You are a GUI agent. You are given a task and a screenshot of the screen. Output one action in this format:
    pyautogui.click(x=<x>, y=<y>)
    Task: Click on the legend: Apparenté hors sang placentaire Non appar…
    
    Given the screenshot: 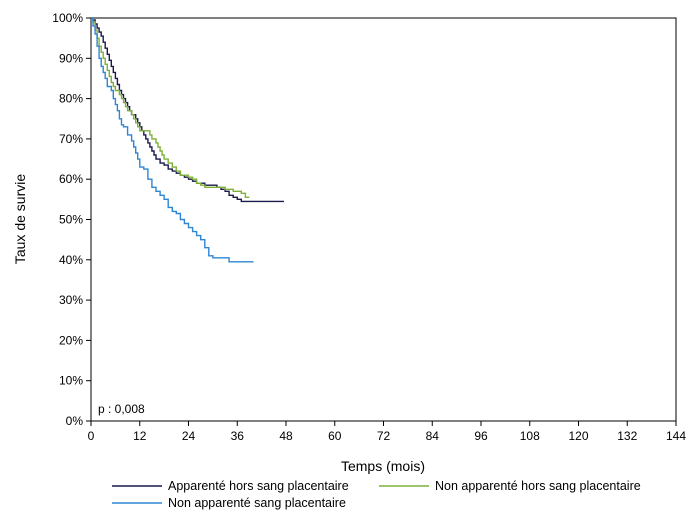 What is the action you would take?
    pyautogui.click(x=376, y=494)
    